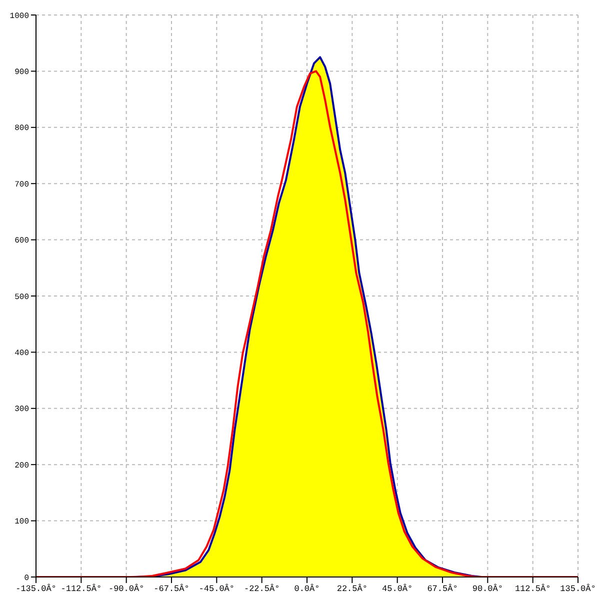 The height and width of the screenshot is (600, 600). I want to click on y-tick-label: 1000, so click(20, 16).